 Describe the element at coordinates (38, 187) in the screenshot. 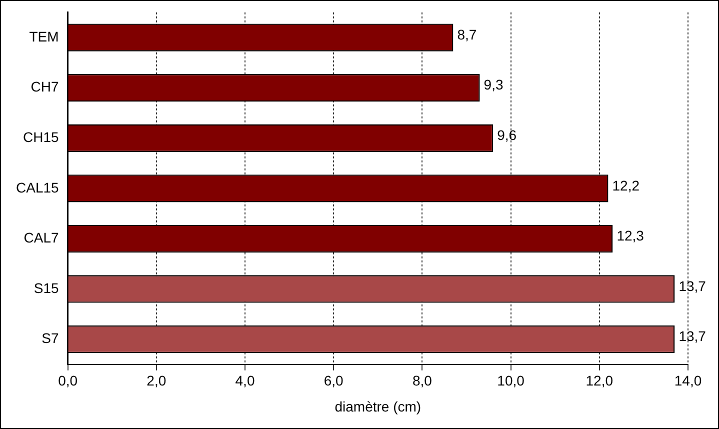

I see `y-tick-label: CAL15` at that location.